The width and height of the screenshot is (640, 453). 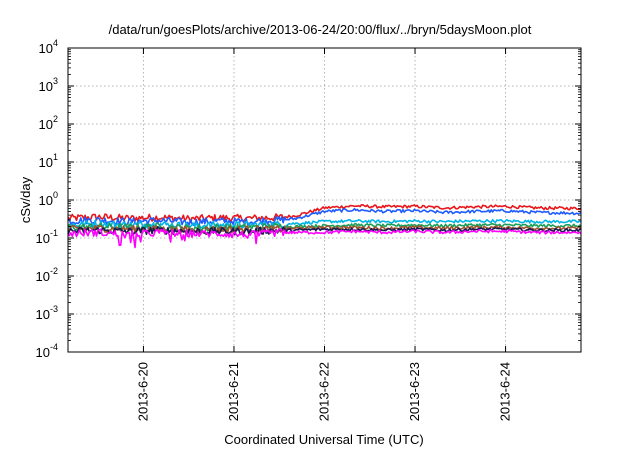 What do you see at coordinates (47, 351) in the screenshot?
I see `y-tick-label: 10⁻⁴` at bounding box center [47, 351].